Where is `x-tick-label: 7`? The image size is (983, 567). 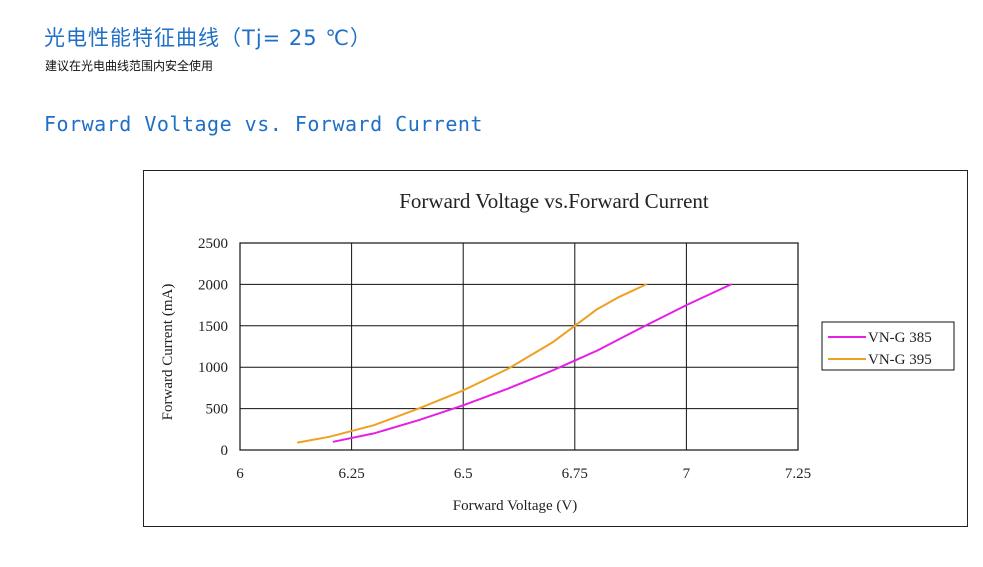 x-tick-label: 7 is located at coordinates (687, 474).